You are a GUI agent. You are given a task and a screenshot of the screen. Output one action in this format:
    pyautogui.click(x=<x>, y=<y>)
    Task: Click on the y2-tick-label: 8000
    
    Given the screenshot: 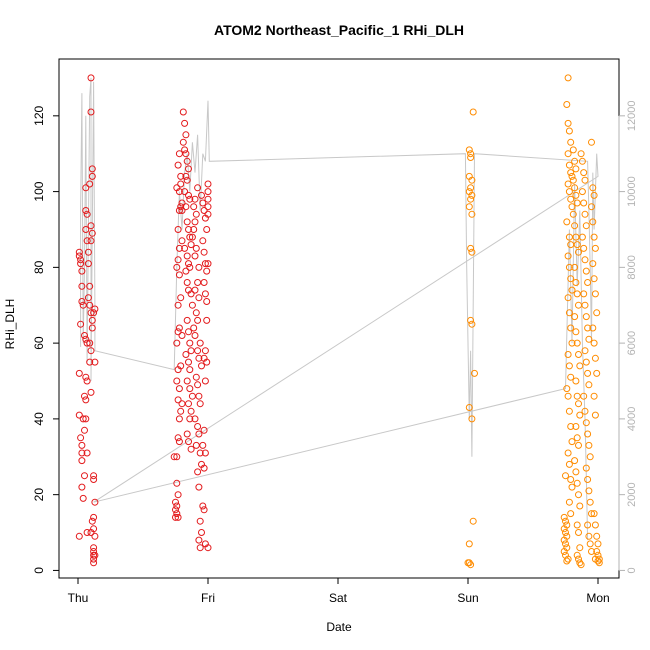 What is the action you would take?
    pyautogui.click(x=632, y=267)
    